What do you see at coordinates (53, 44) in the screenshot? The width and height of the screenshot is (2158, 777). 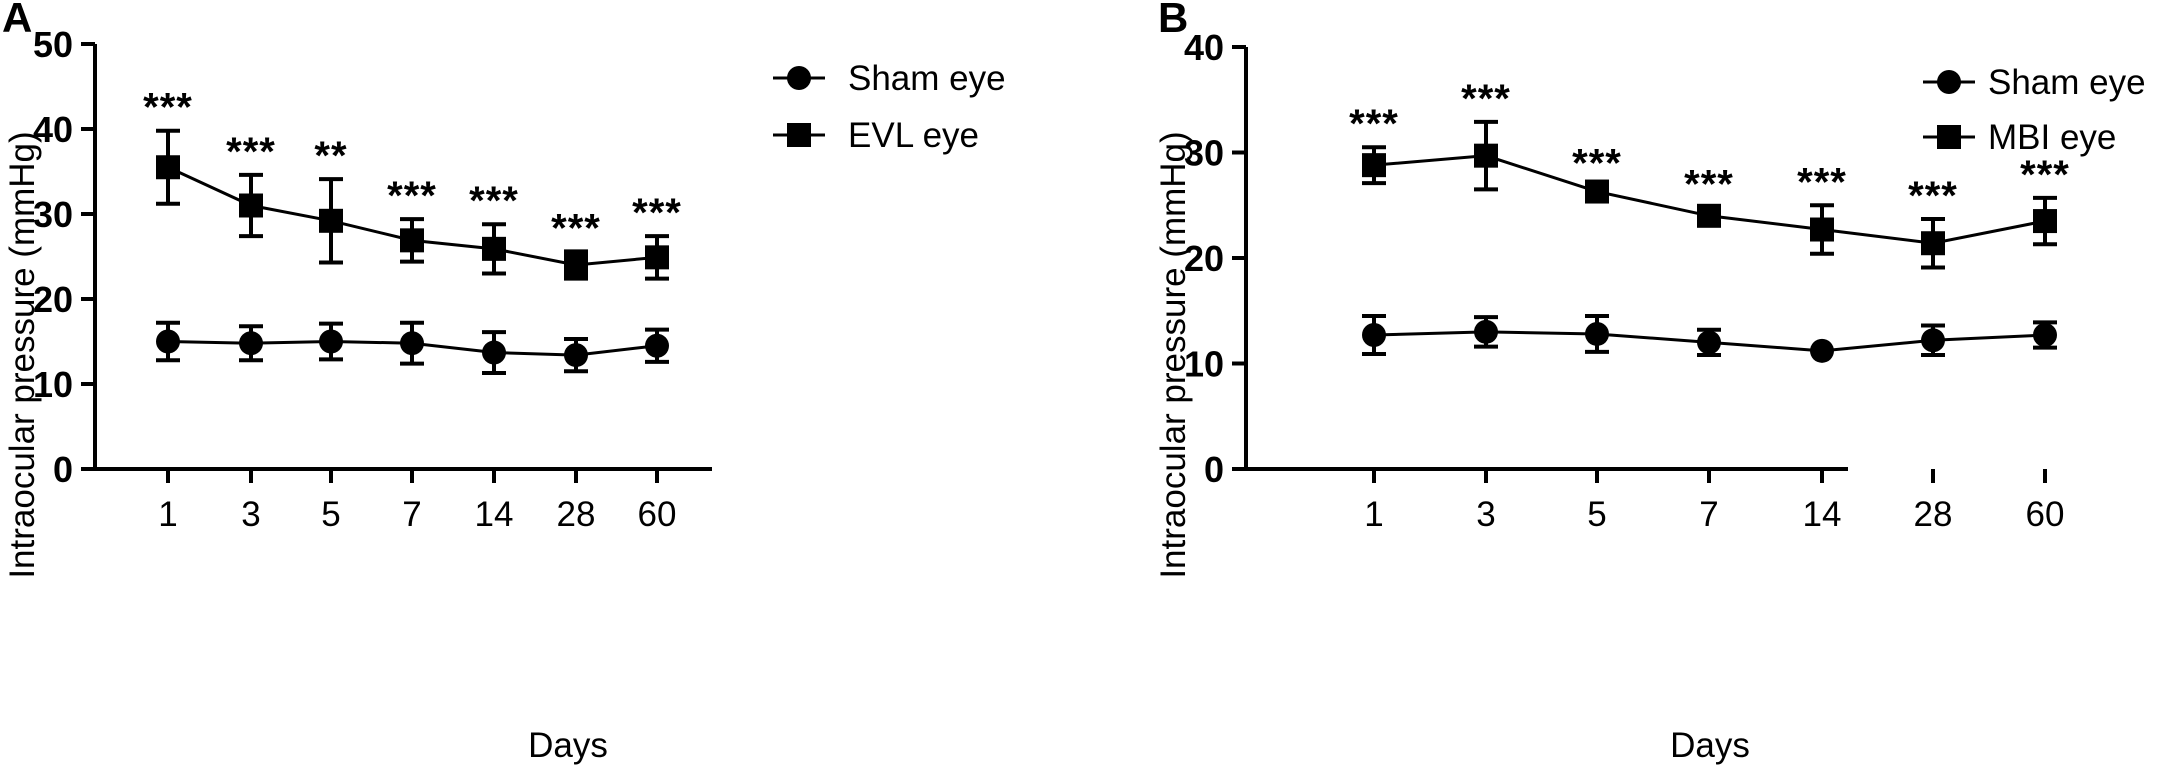 I see `y-tick-label: 50` at bounding box center [53, 44].